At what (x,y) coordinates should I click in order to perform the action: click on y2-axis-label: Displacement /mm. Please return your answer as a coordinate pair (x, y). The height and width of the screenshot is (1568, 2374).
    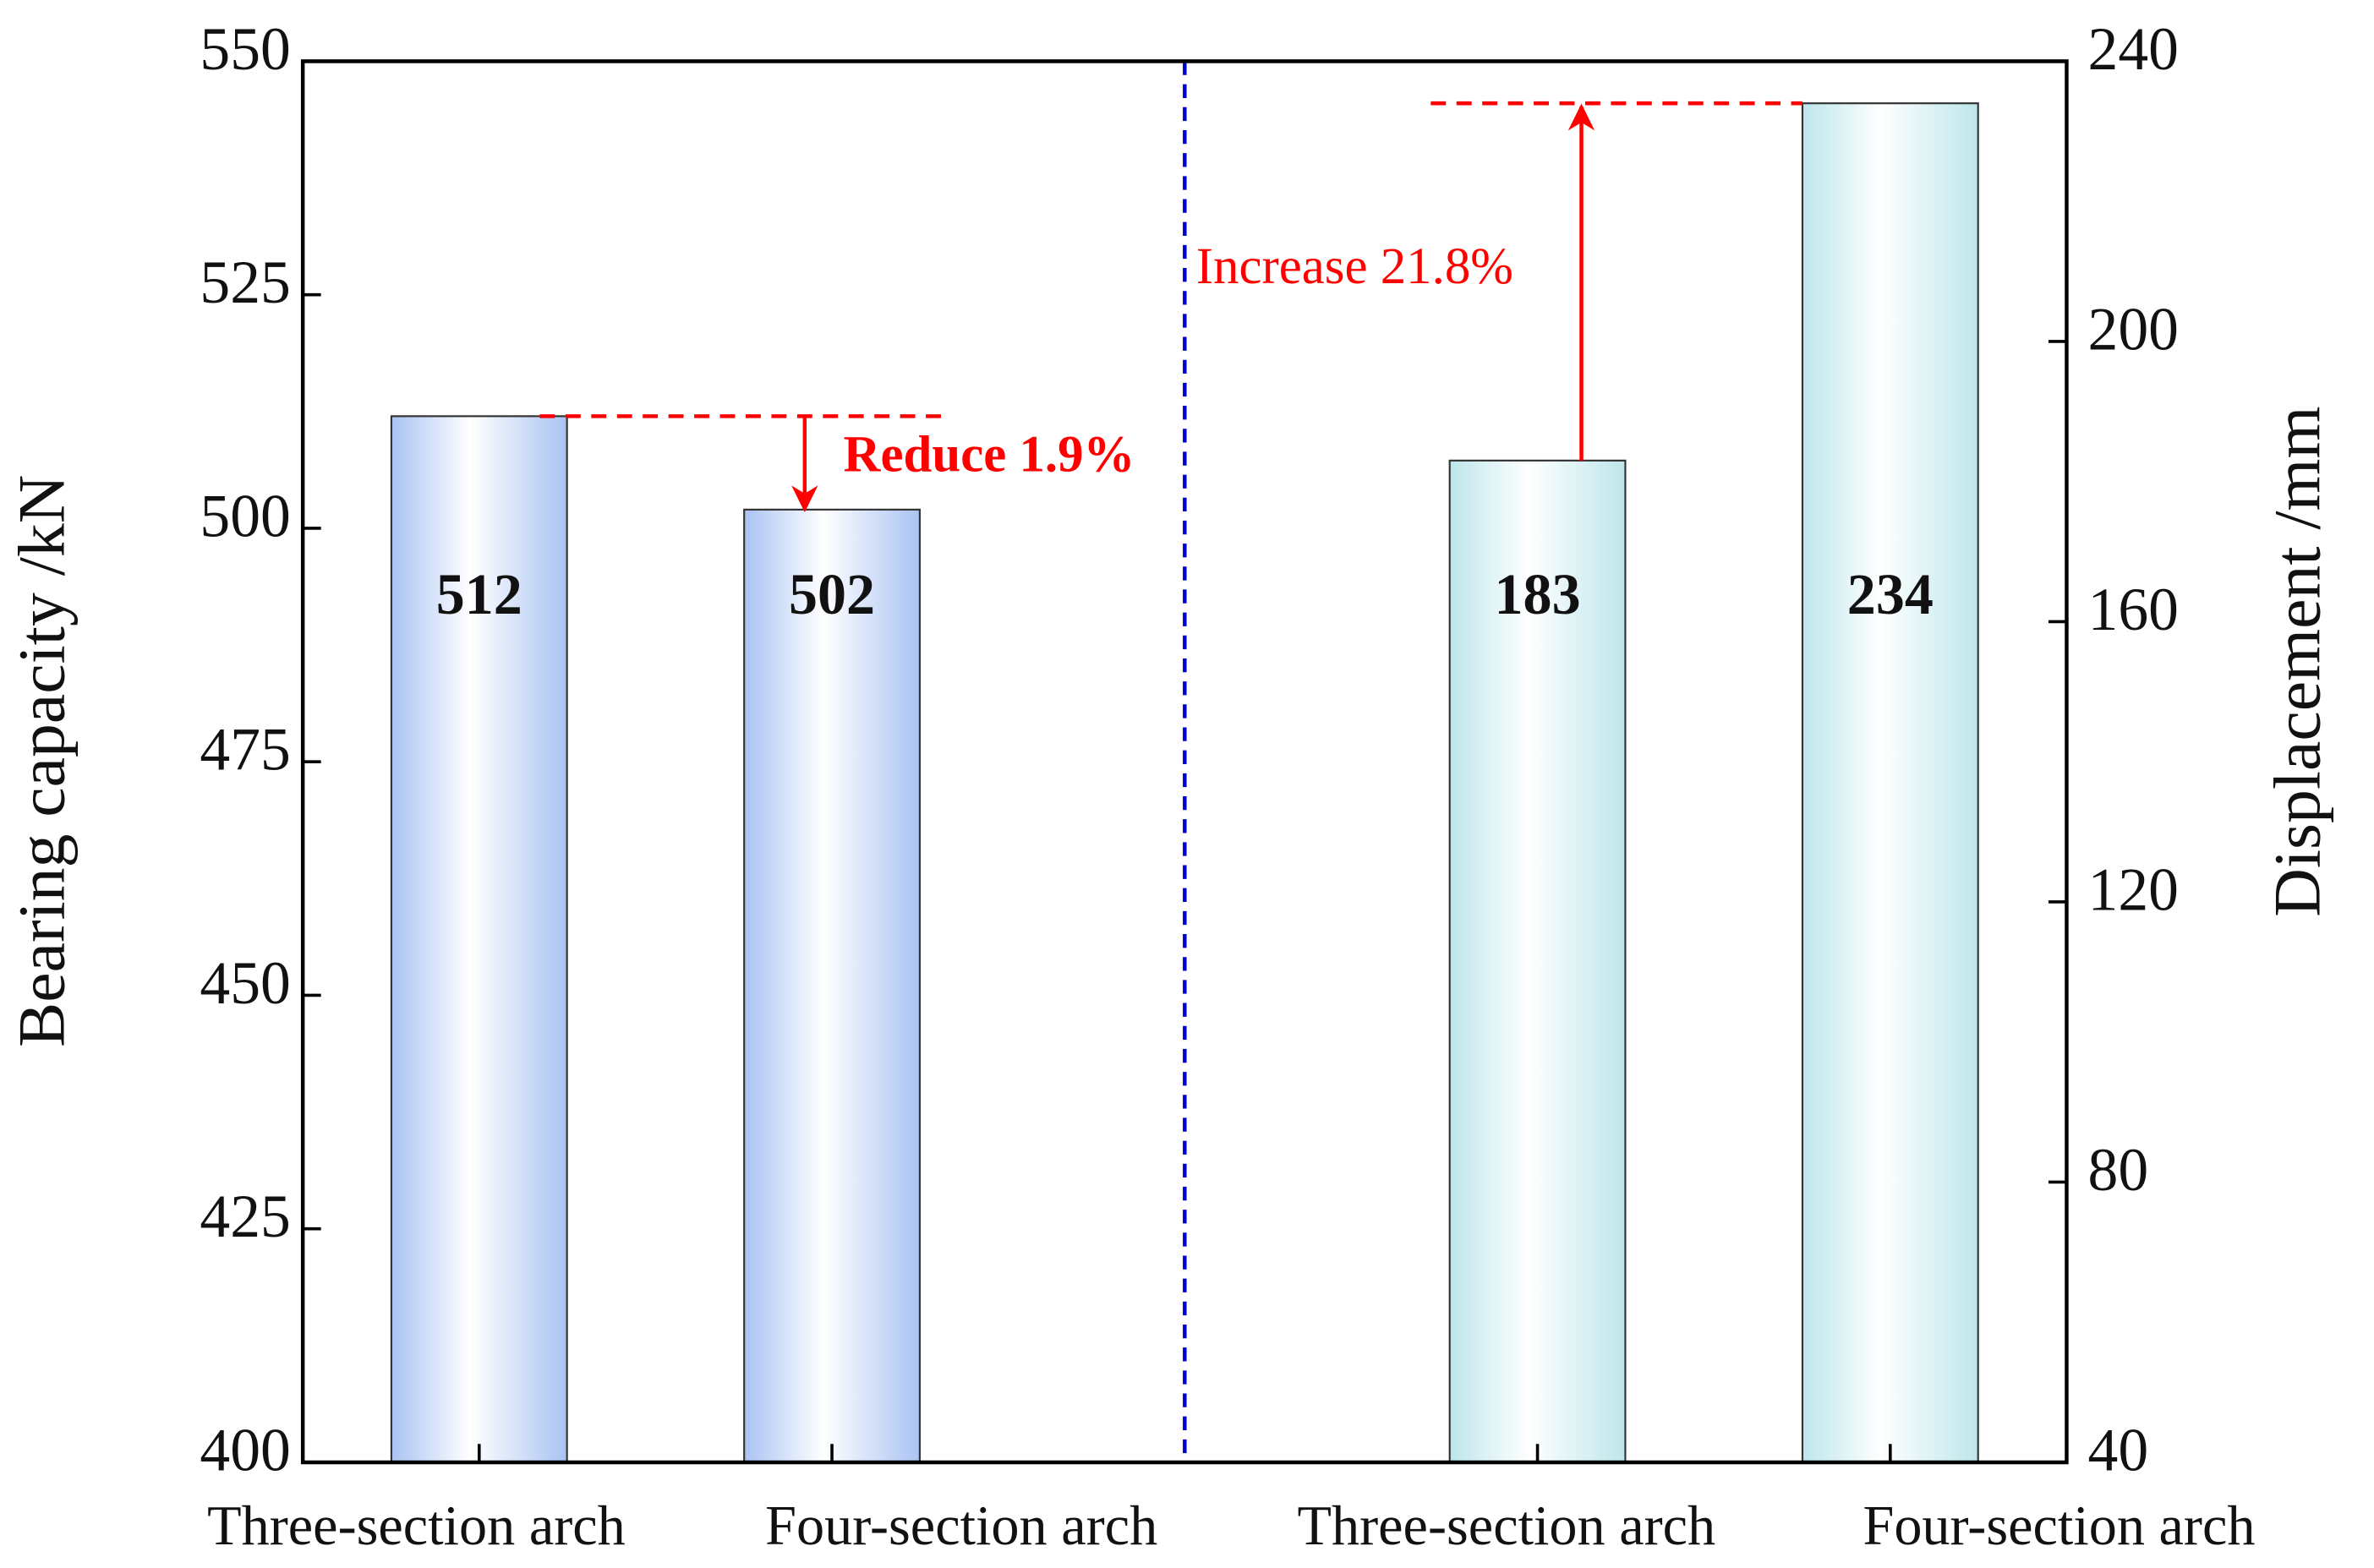
    Looking at the image, I should click on (2297, 661).